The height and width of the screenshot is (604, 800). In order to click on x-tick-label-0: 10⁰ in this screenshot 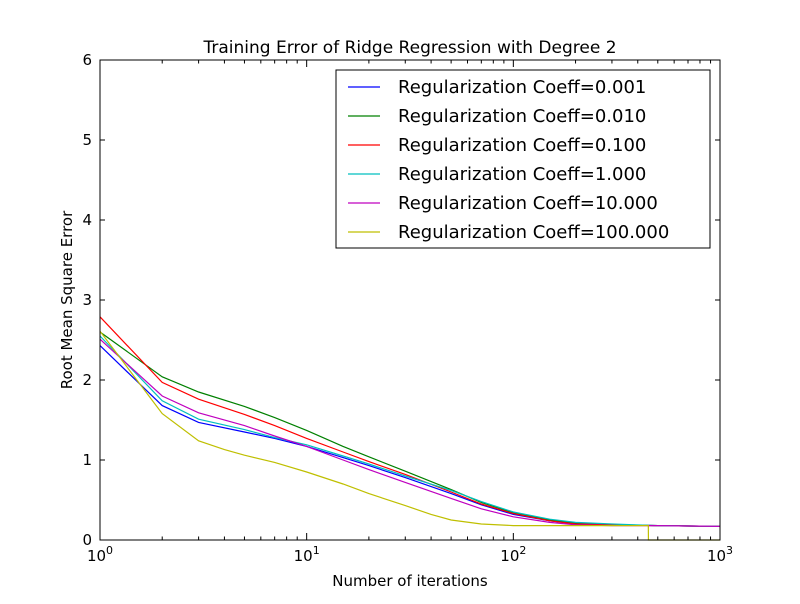, I will do `click(100, 554)`.